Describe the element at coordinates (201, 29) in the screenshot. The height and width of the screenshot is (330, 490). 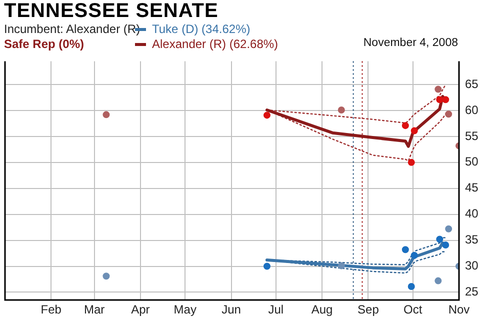
I see `legend-label: Tuke (D) (34.62%)` at that location.